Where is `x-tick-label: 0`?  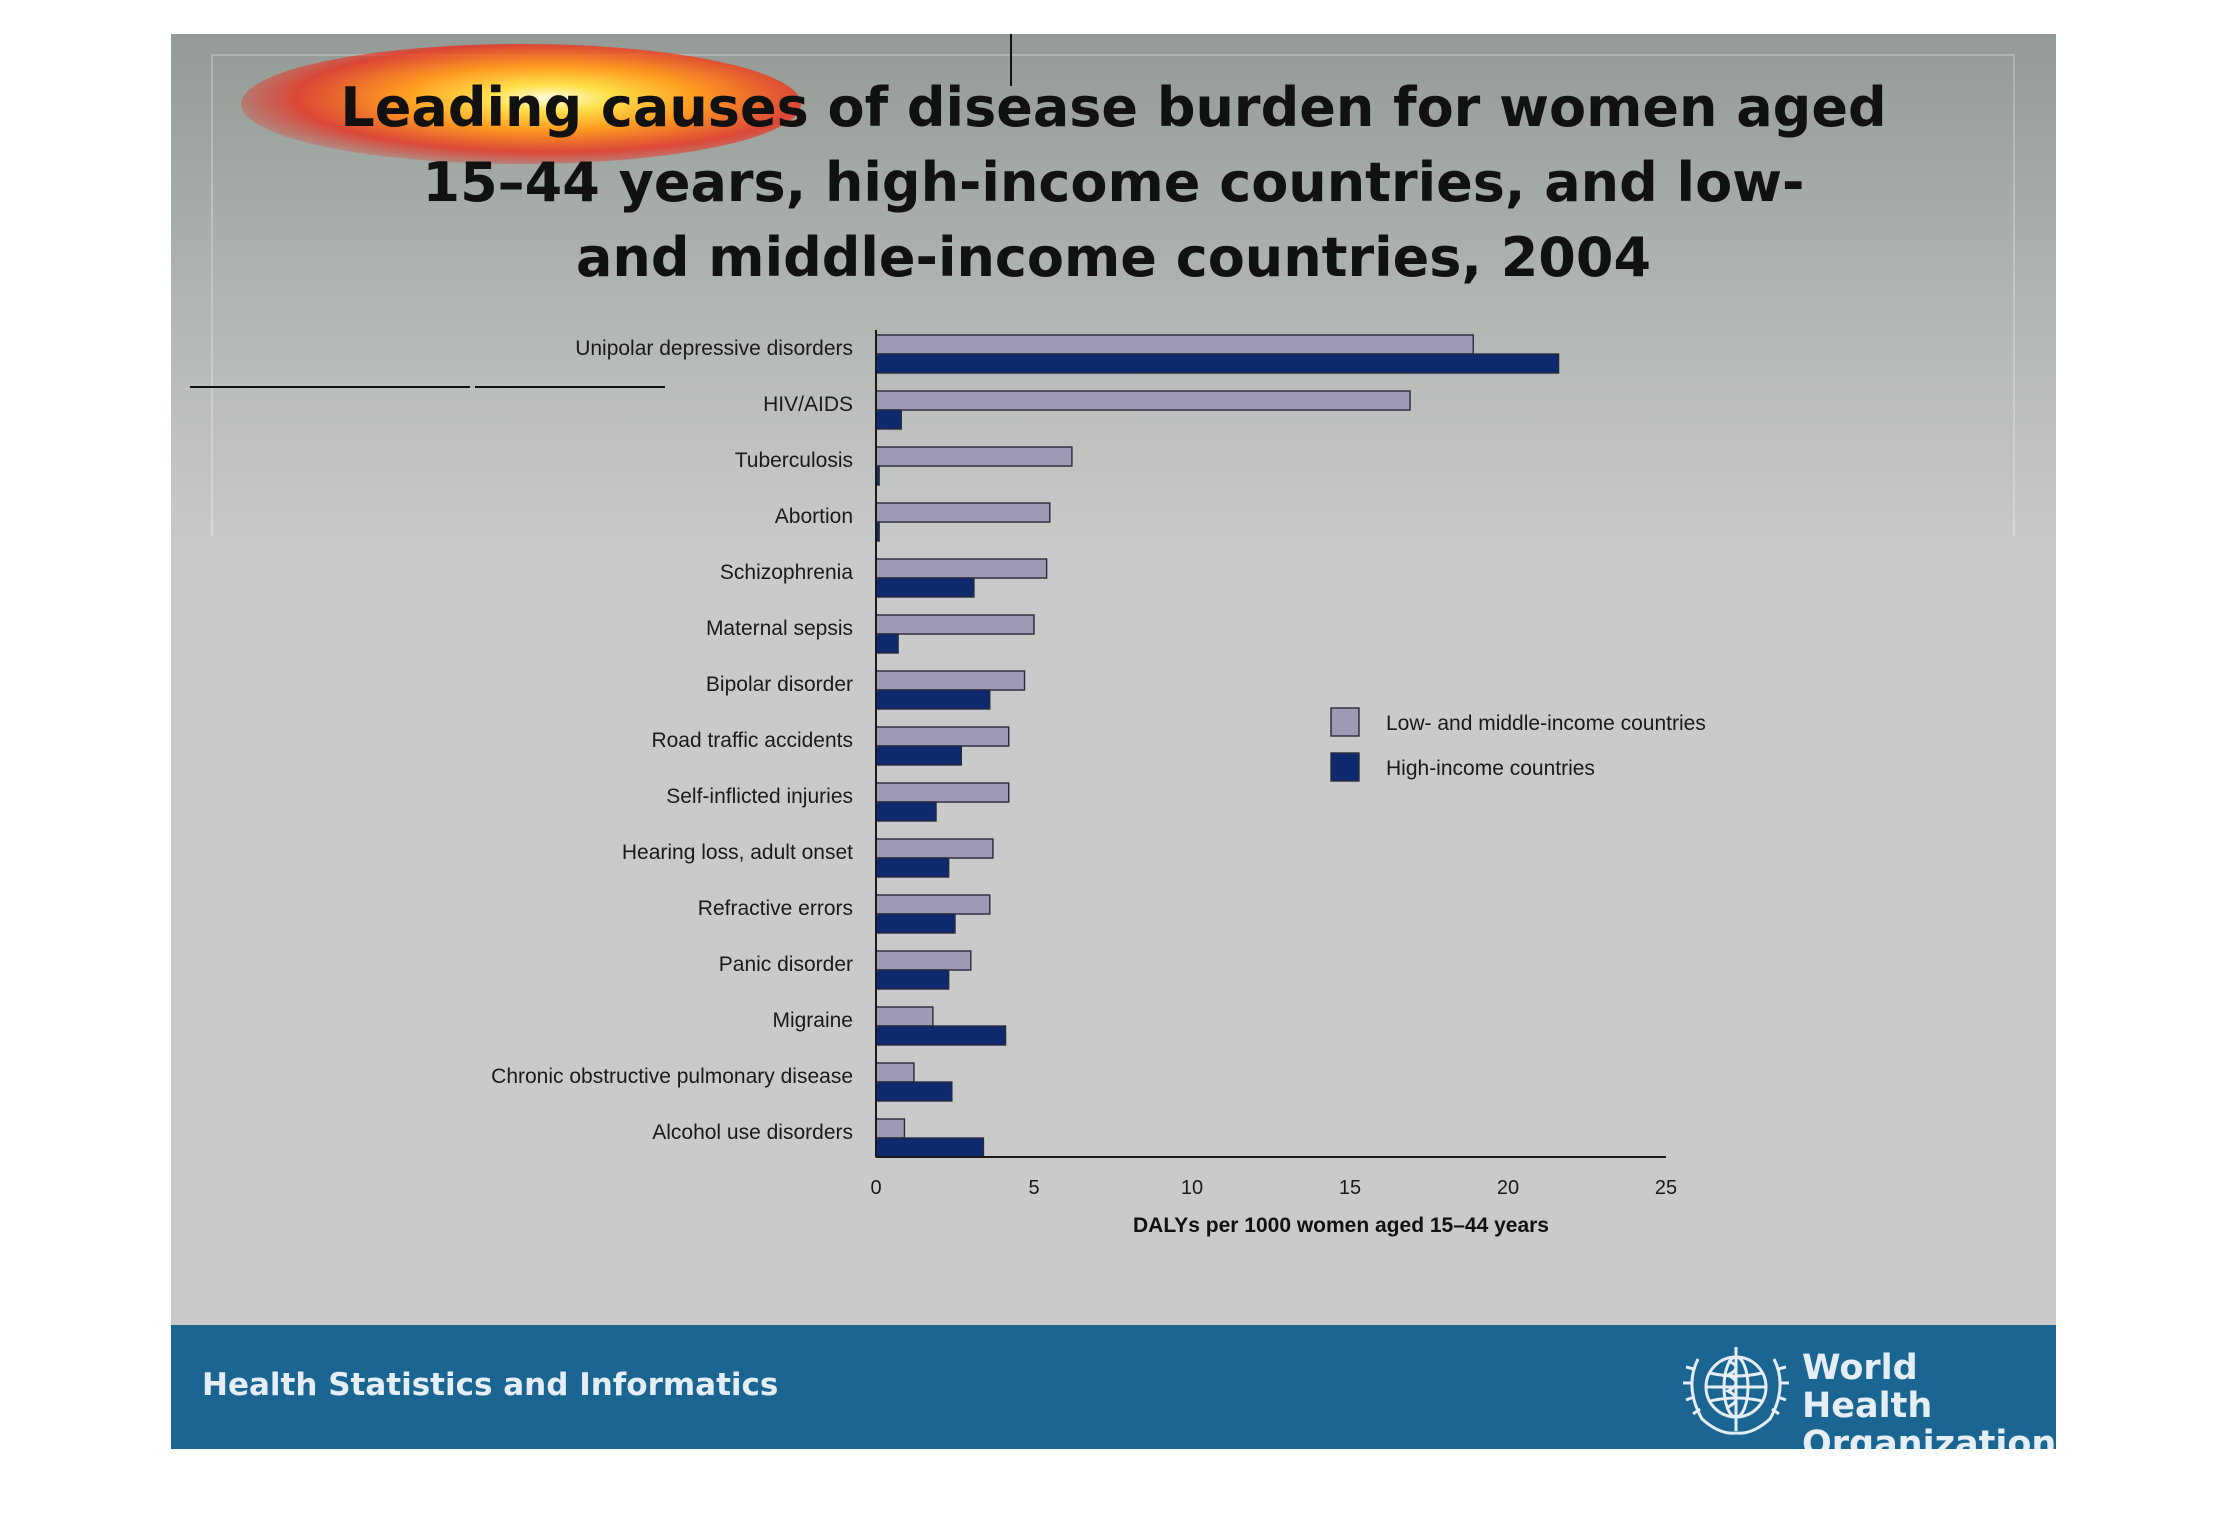
x-tick-label: 0 is located at coordinates (875, 1188).